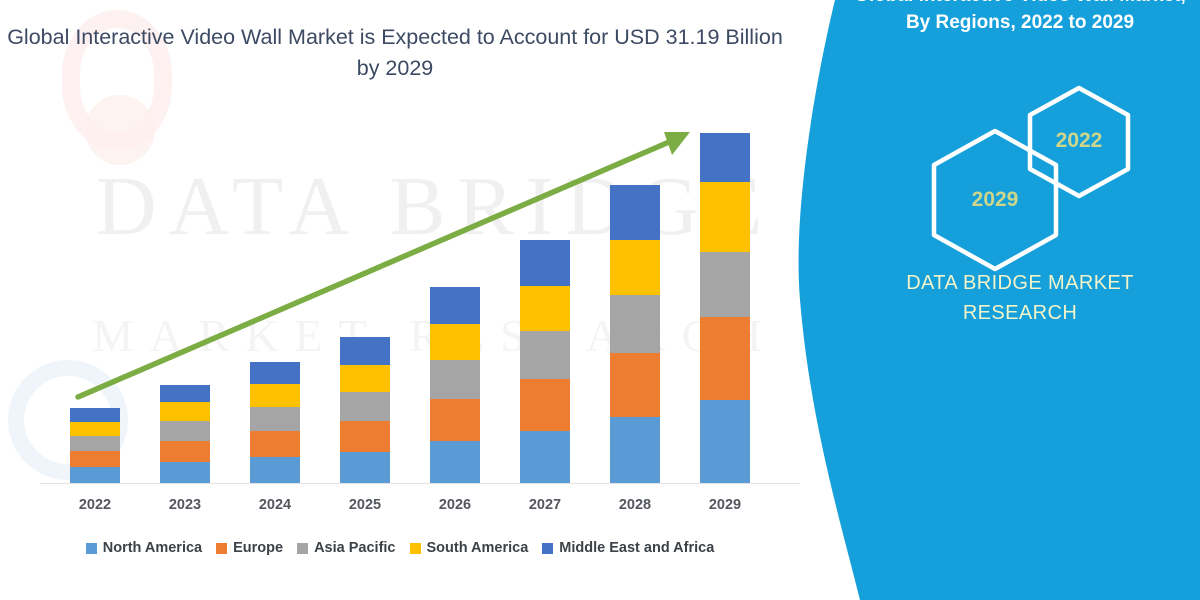 The image size is (1200, 600). I want to click on x-axis-label-2023: 2023, so click(185, 505).